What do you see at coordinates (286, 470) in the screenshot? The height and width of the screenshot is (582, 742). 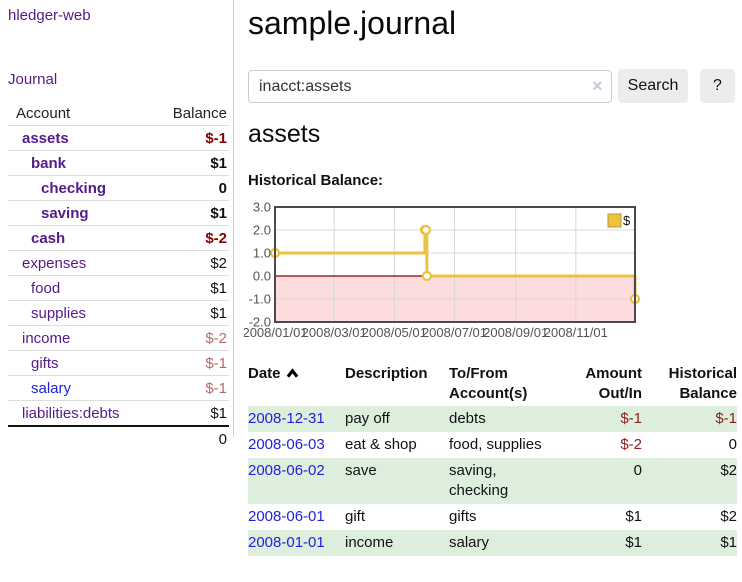 I see `register-date-link: 2008-06-02` at bounding box center [286, 470].